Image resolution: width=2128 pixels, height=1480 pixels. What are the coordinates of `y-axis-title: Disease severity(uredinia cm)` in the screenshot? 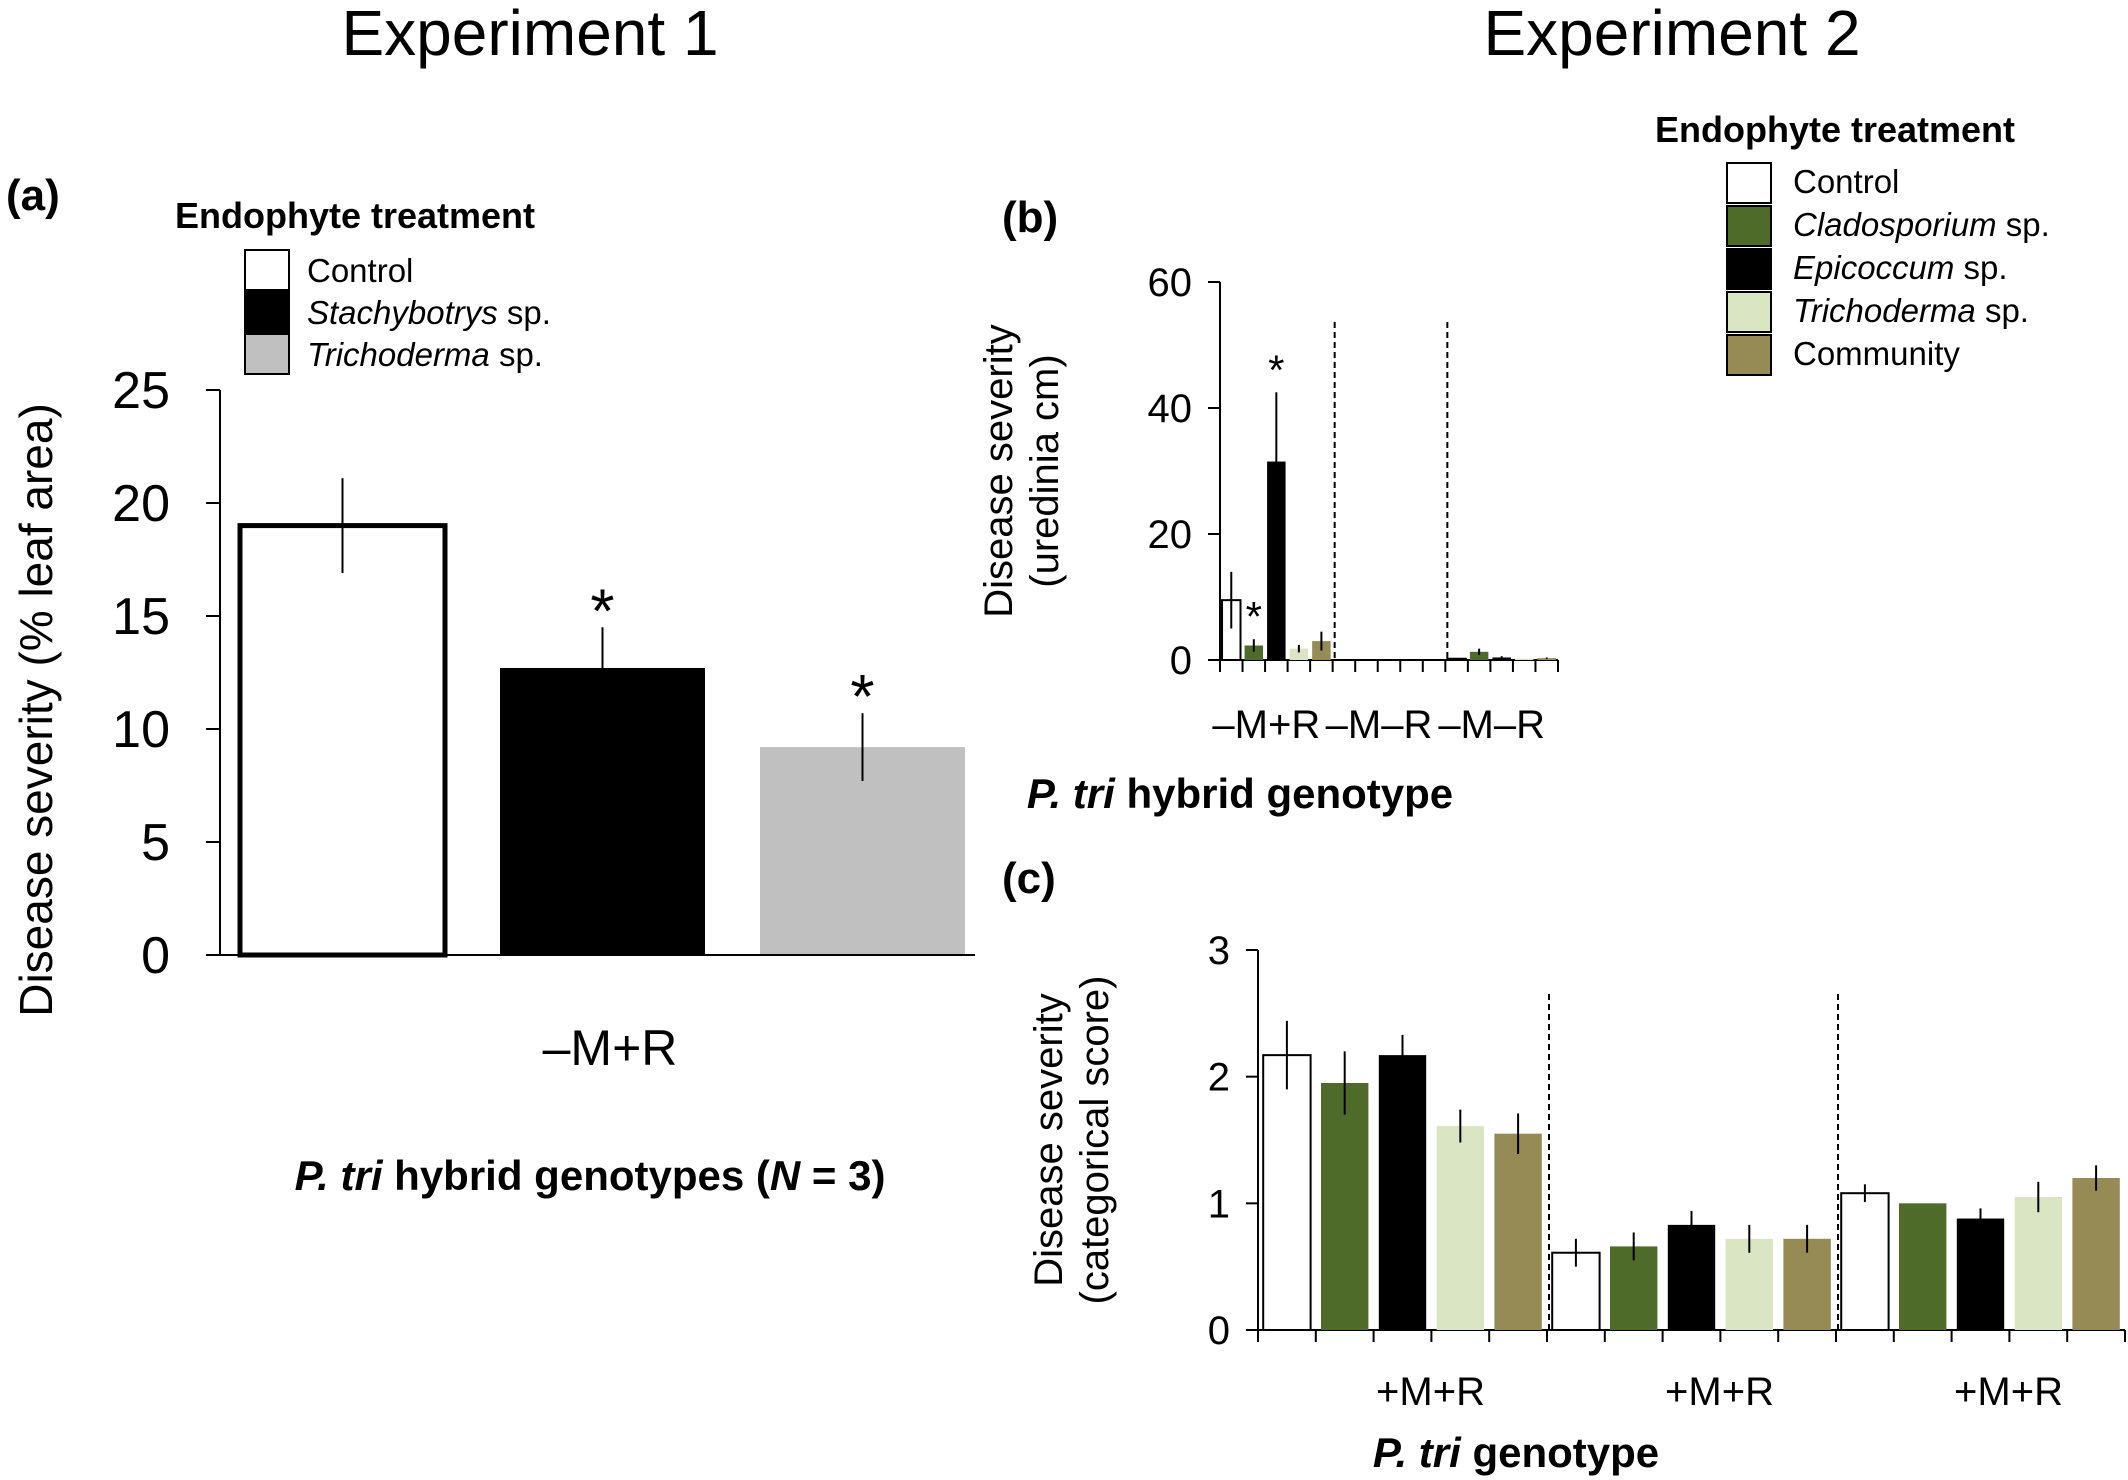 It's located at (1022, 470).